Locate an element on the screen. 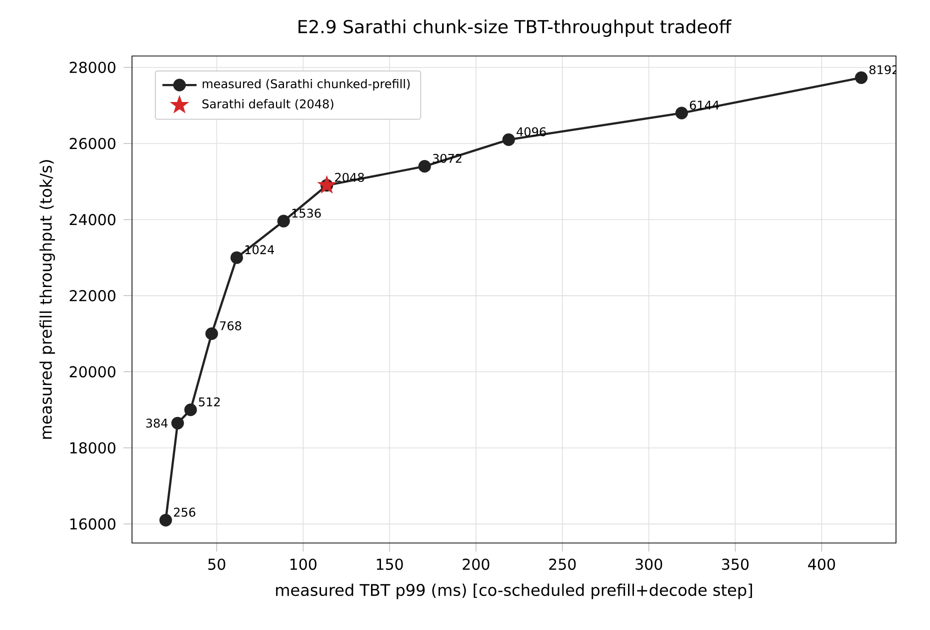 Image resolution: width=930 pixels, height=630 pixels. x-tick-label: 150 is located at coordinates (389, 564).